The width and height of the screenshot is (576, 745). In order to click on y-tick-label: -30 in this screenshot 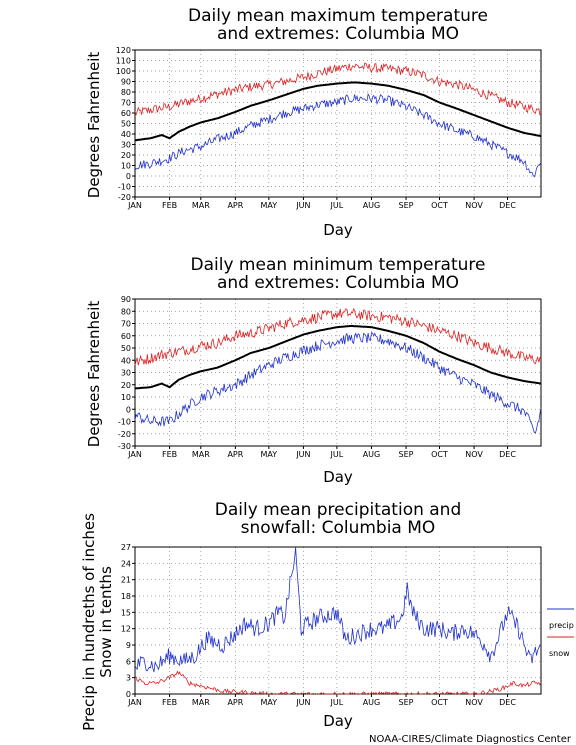, I will do `click(124, 446)`.